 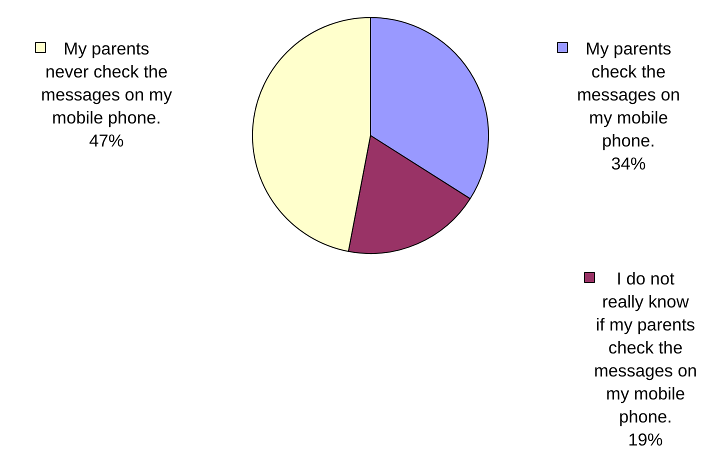 I want to click on legend-label: My parents never check the messages on my mobile phone., so click(x=106, y=83).